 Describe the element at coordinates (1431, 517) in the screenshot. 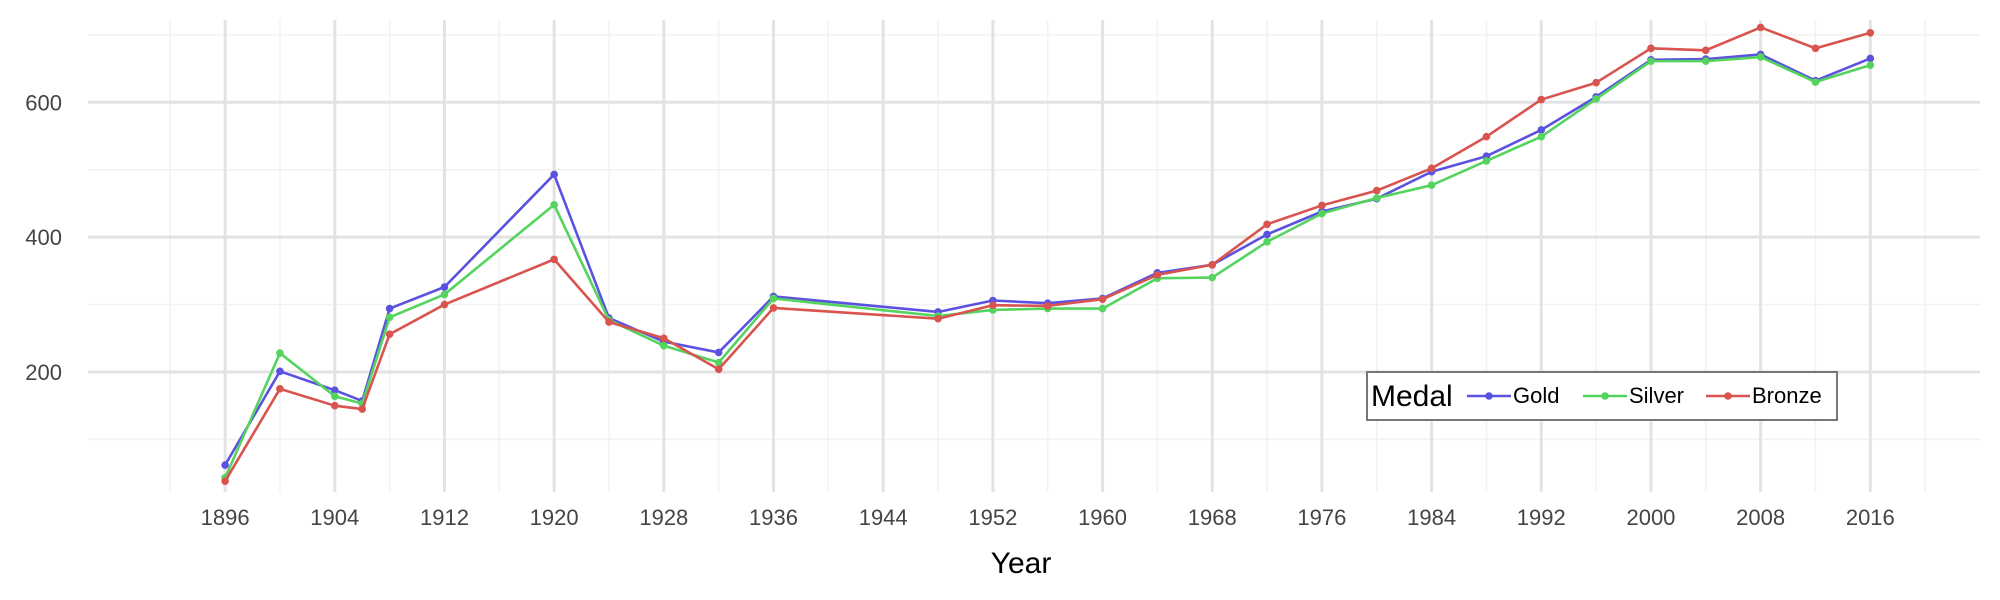

I see `x-tick-label: 1984` at that location.